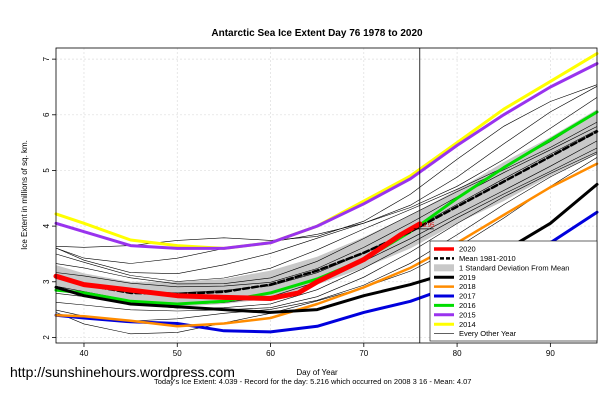 This screenshot has width=601, height=400. Describe the element at coordinates (467, 277) in the screenshot. I see `legend-label-2019: 2019` at that location.